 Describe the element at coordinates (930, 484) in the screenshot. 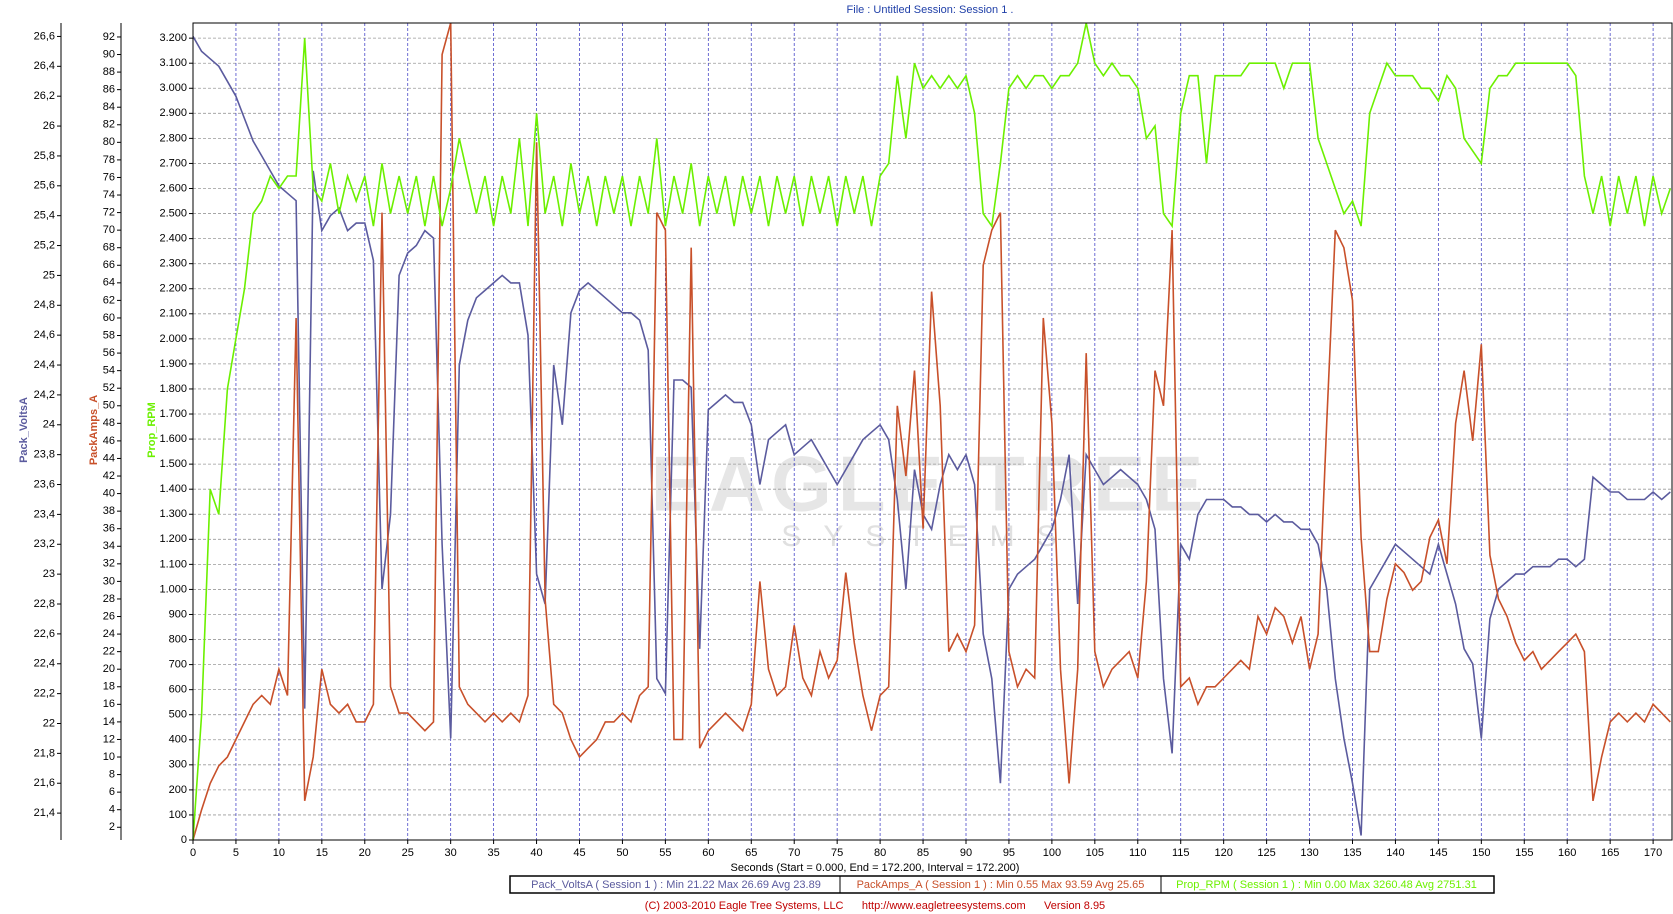

I see `watermark: EAGLE TREE` at that location.